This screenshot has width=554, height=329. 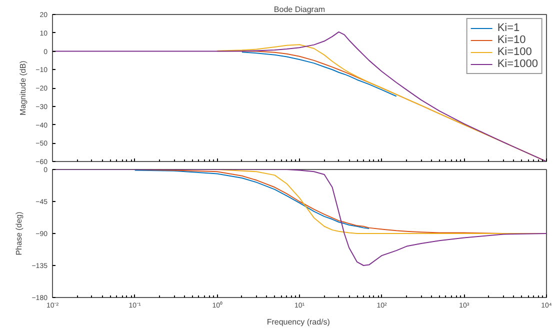 I want to click on x-axis-title: Frequency (rad/s), so click(x=298, y=322).